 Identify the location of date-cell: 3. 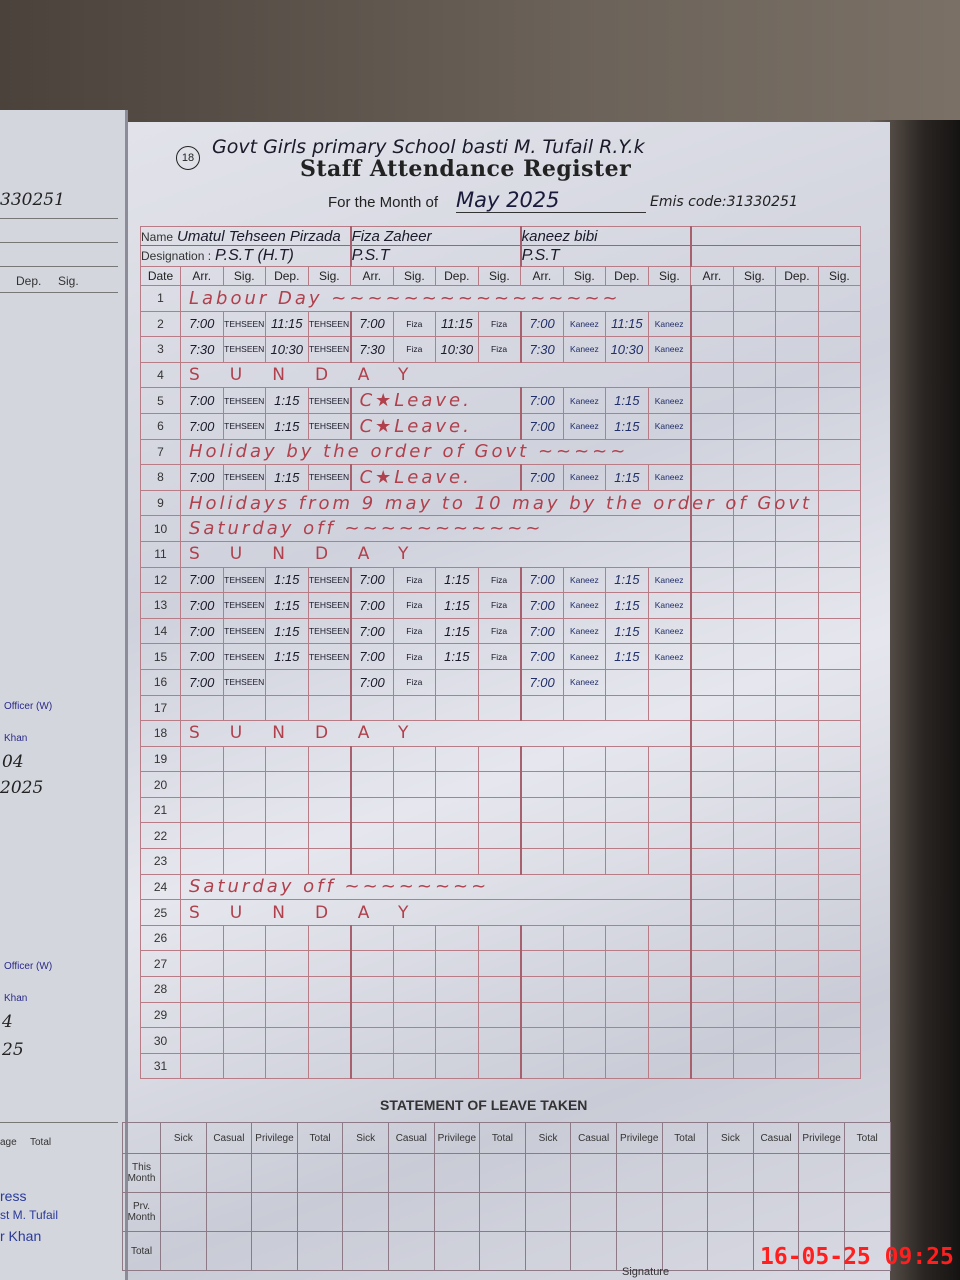
(160, 349).